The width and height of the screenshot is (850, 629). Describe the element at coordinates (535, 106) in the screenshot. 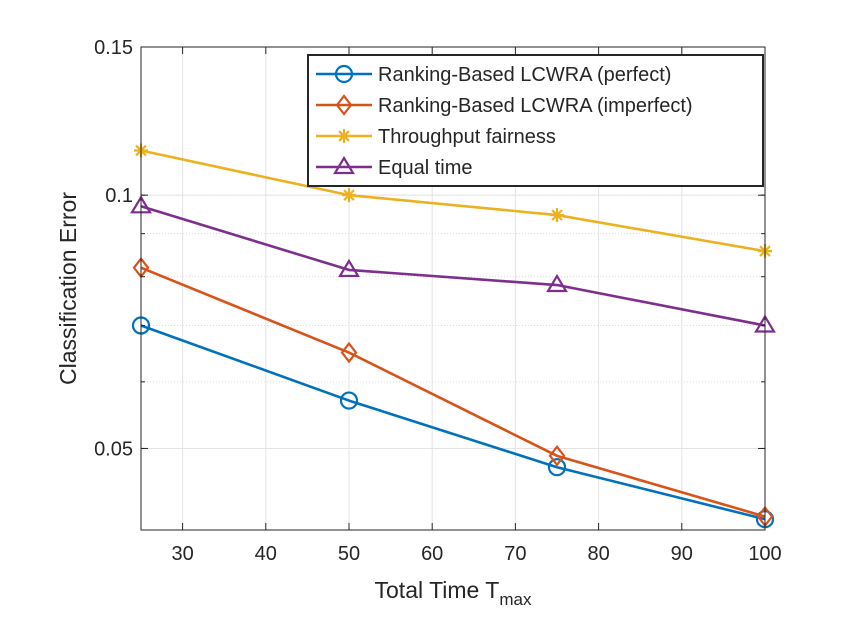

I see `legend-label: Ranking-Based LCWRA (imperfect)` at that location.